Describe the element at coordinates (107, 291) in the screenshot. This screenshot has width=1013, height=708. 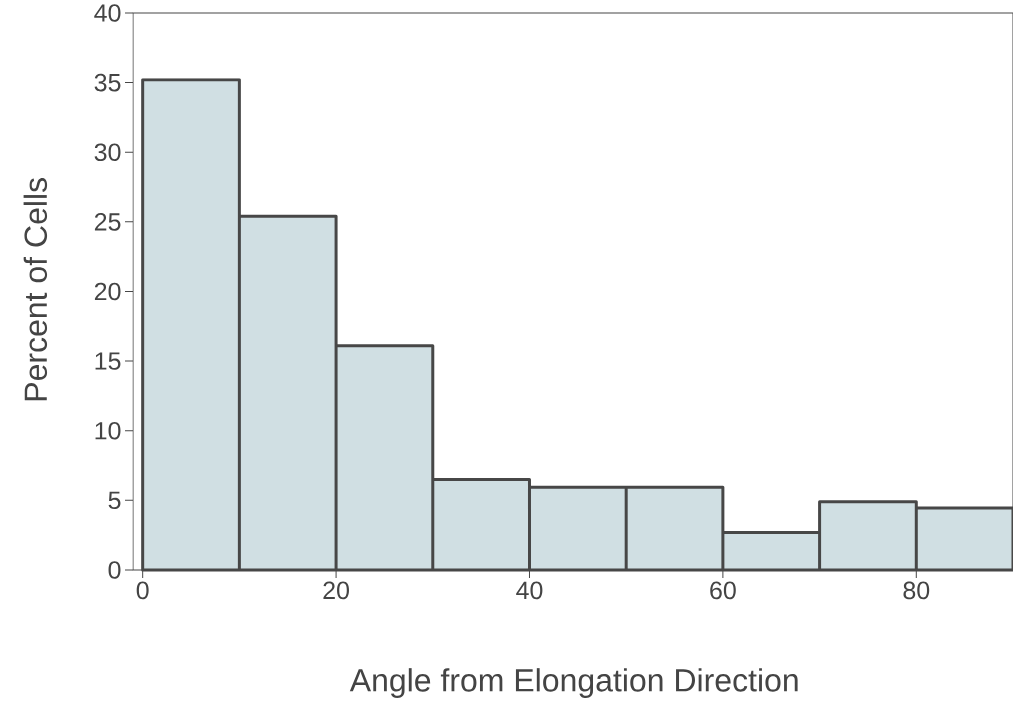
I see `y-tick-label: 20` at that location.